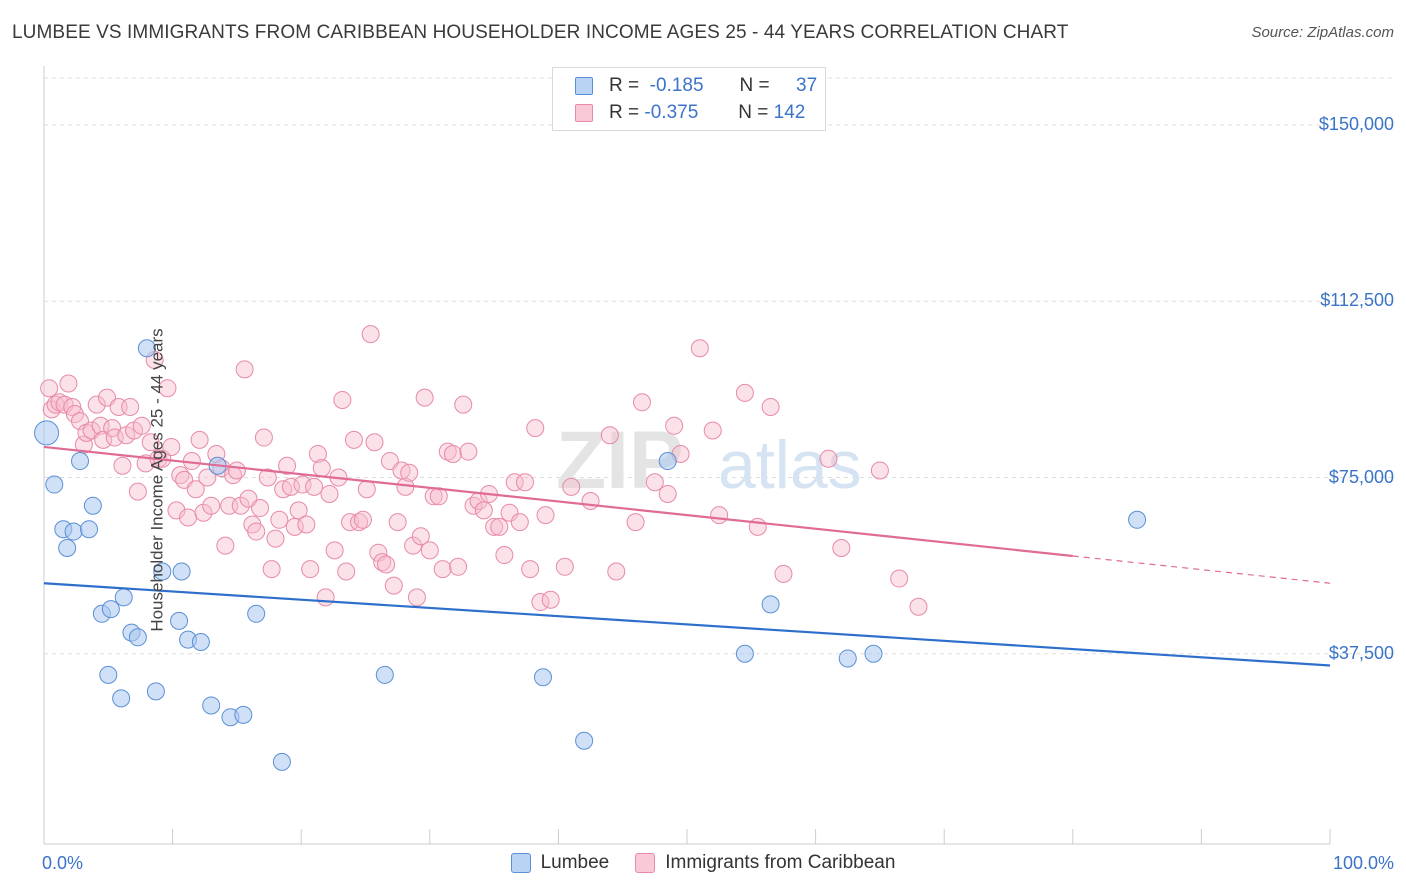  Describe the element at coordinates (676, 85) in the screenshot. I see `legend-r-value: -0.185` at that location.